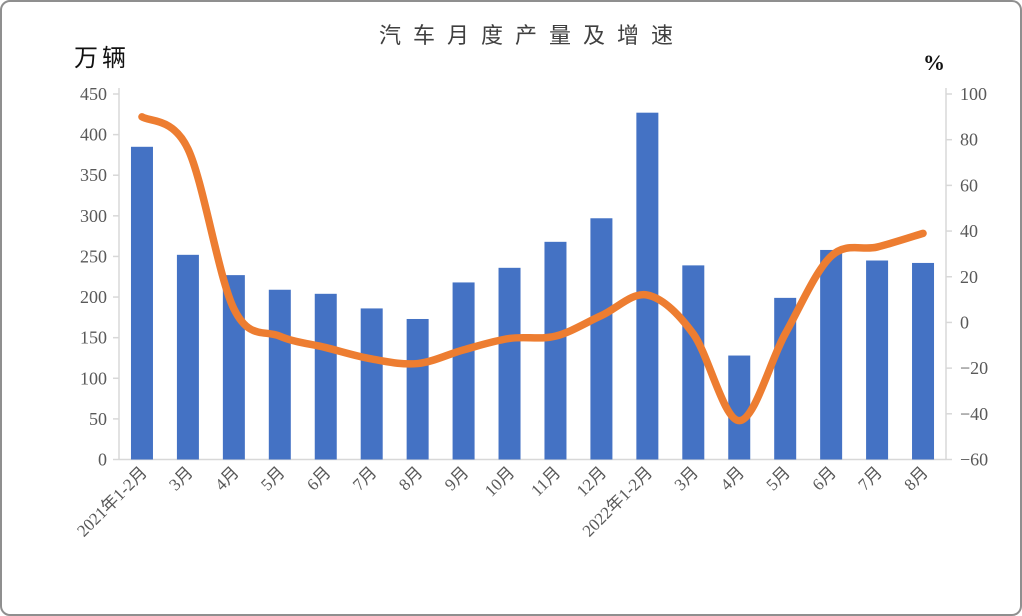 Image resolution: width=1022 pixels, height=616 pixels. I want to click on right-axis-tick-label: 60, so click(969, 185).